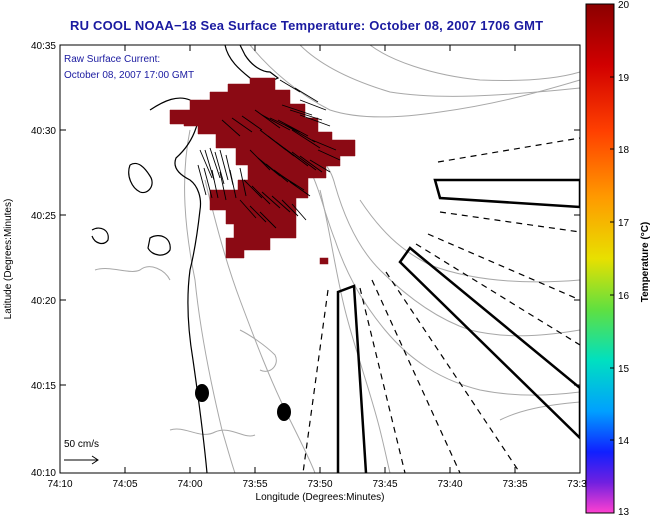 Image resolution: width=651 pixels, height=518 pixels. I want to click on y-axis-title: Latitude (Degrees:Minutes), so click(8, 259).